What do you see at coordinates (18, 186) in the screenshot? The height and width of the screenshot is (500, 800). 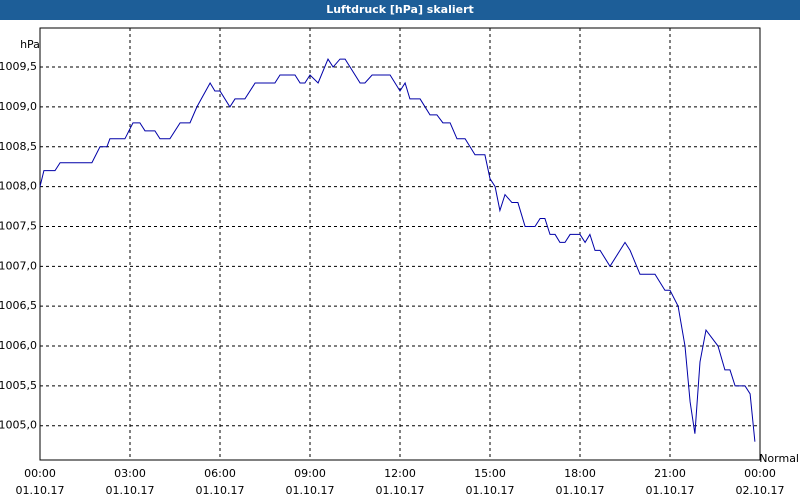 I see `y-tick-label: 1008,0` at bounding box center [18, 186].